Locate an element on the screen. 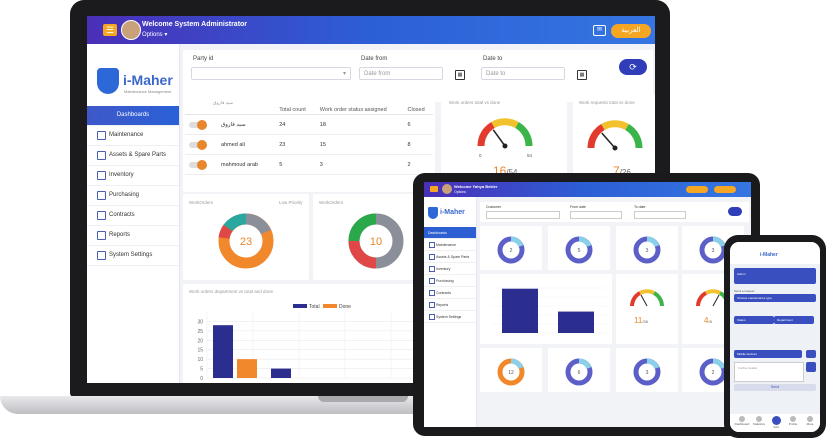 This screenshot has width=826, height=440. options-dropdown: Options ▾ is located at coordinates (155, 35).